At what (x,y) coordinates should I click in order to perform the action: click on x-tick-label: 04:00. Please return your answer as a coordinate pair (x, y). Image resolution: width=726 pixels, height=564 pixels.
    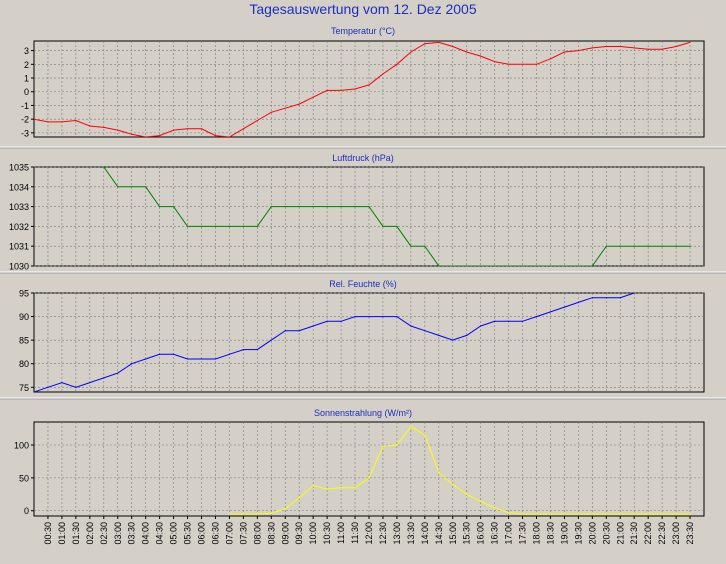
    Looking at the image, I should click on (146, 533).